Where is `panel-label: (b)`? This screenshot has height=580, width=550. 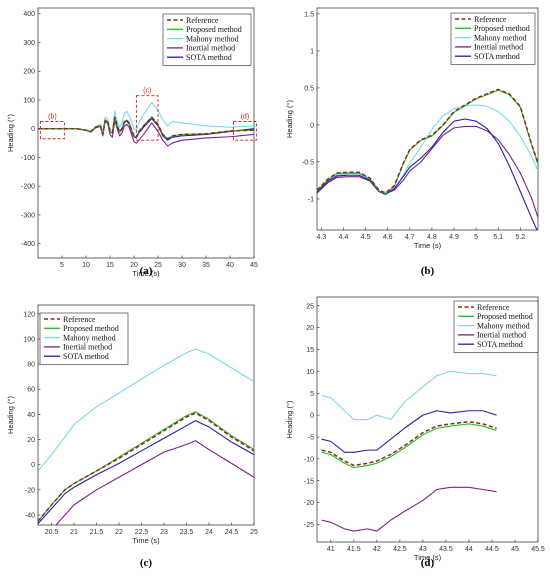
panel-label: (b) is located at coordinates (428, 271).